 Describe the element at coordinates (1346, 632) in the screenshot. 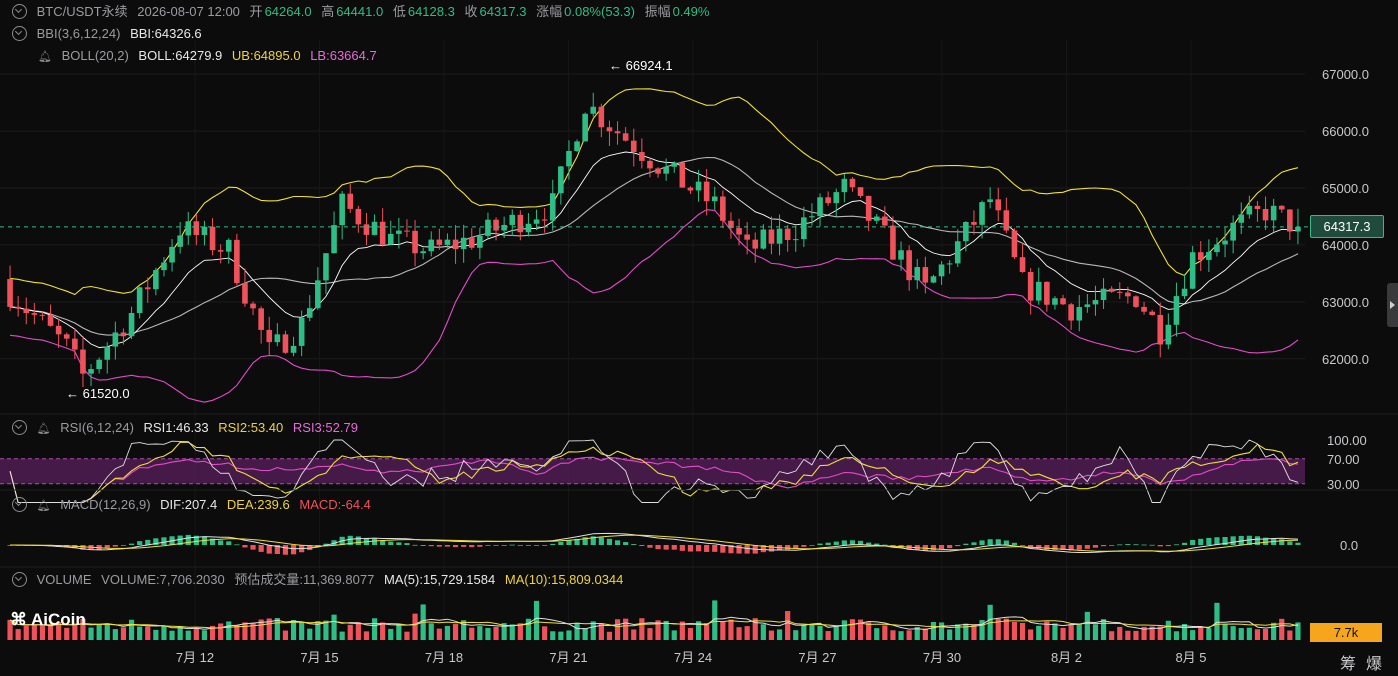

I see `current-volume-tag: 7.7k` at that location.